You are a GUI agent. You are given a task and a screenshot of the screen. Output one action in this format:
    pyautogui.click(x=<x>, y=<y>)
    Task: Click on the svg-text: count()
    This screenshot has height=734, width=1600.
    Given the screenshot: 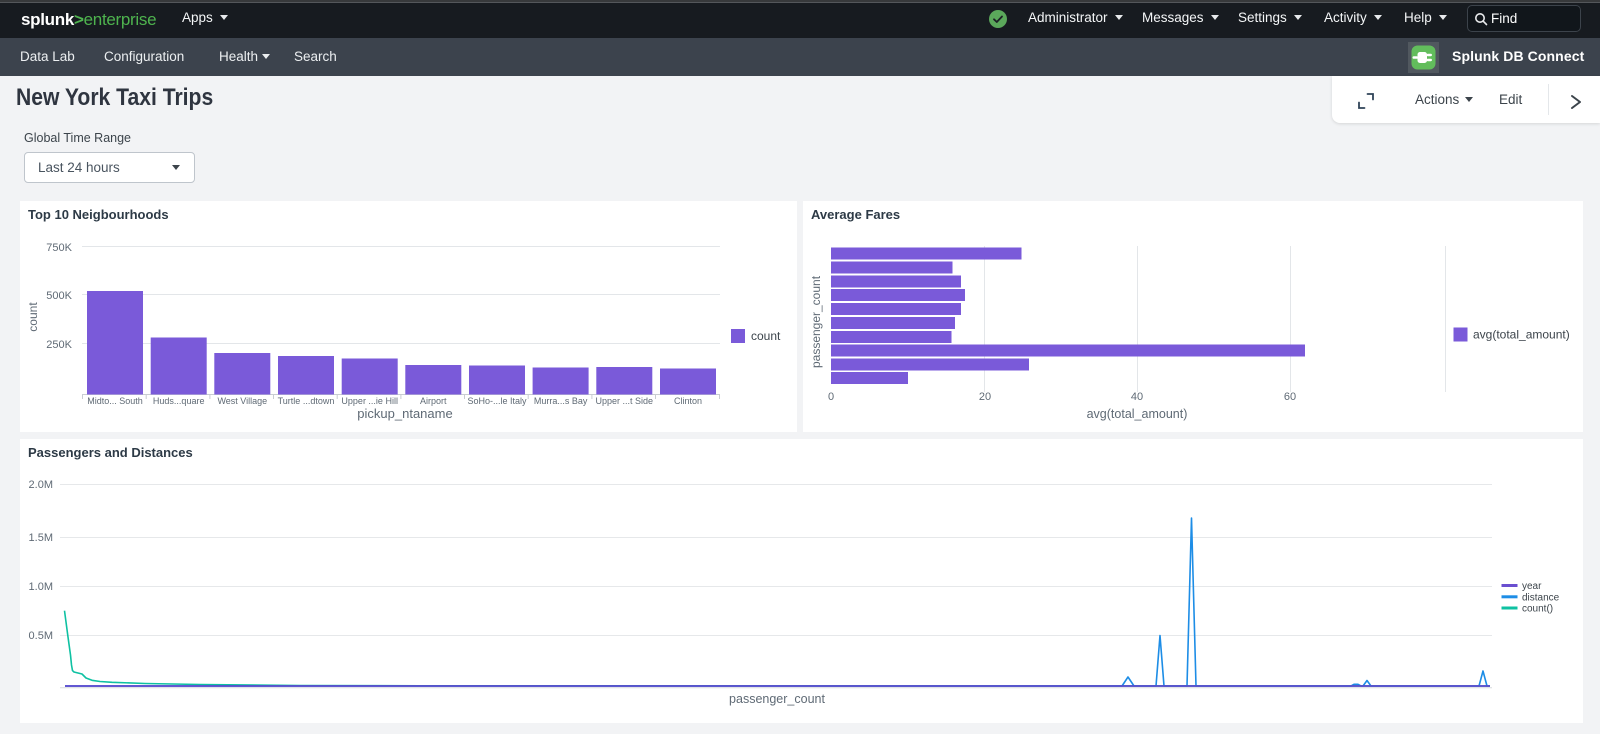 What is the action you would take?
    pyautogui.click(x=1537, y=609)
    